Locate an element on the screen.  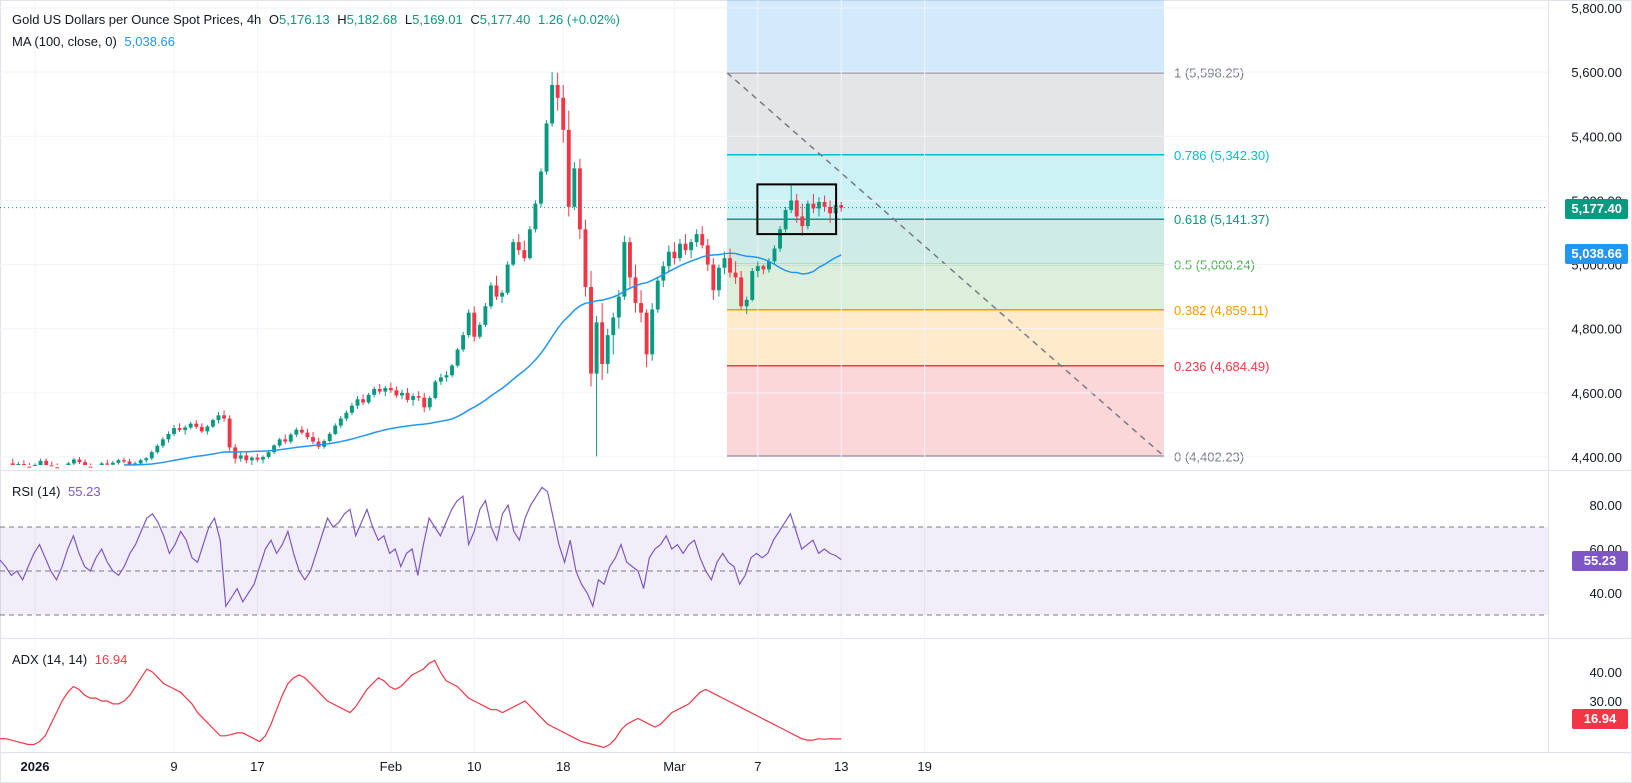
consolidation-box is located at coordinates (797, 209).